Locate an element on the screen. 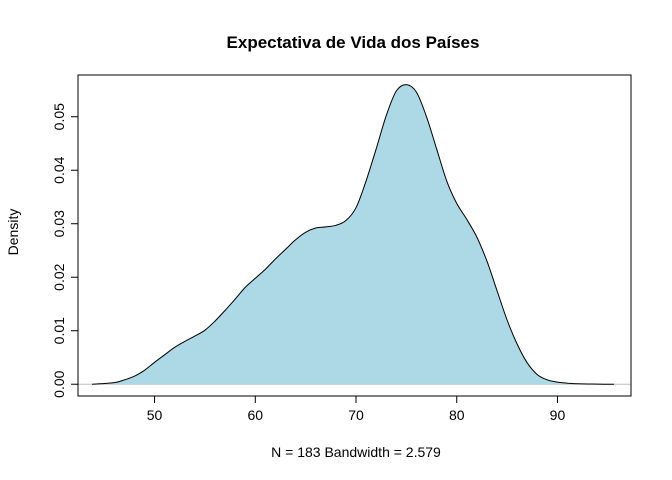 The width and height of the screenshot is (672, 480). y-axis: 0.00 0.01 0.02 0.03 0.04 0.05 is located at coordinates (65, 250).